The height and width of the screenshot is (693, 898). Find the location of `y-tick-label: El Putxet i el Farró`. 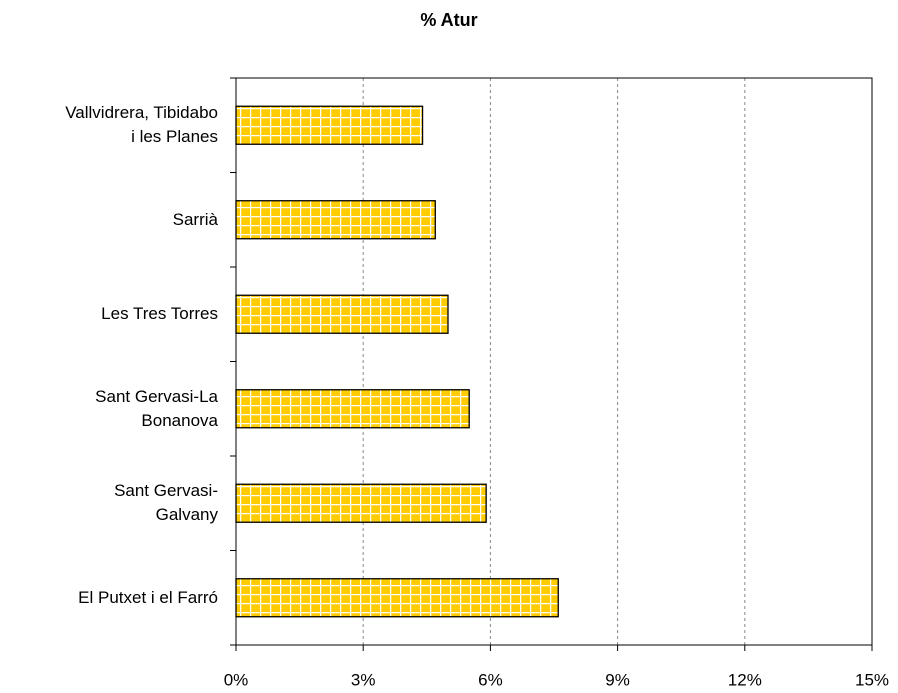

y-tick-label: El Putxet i el Farró is located at coordinates (148, 597).